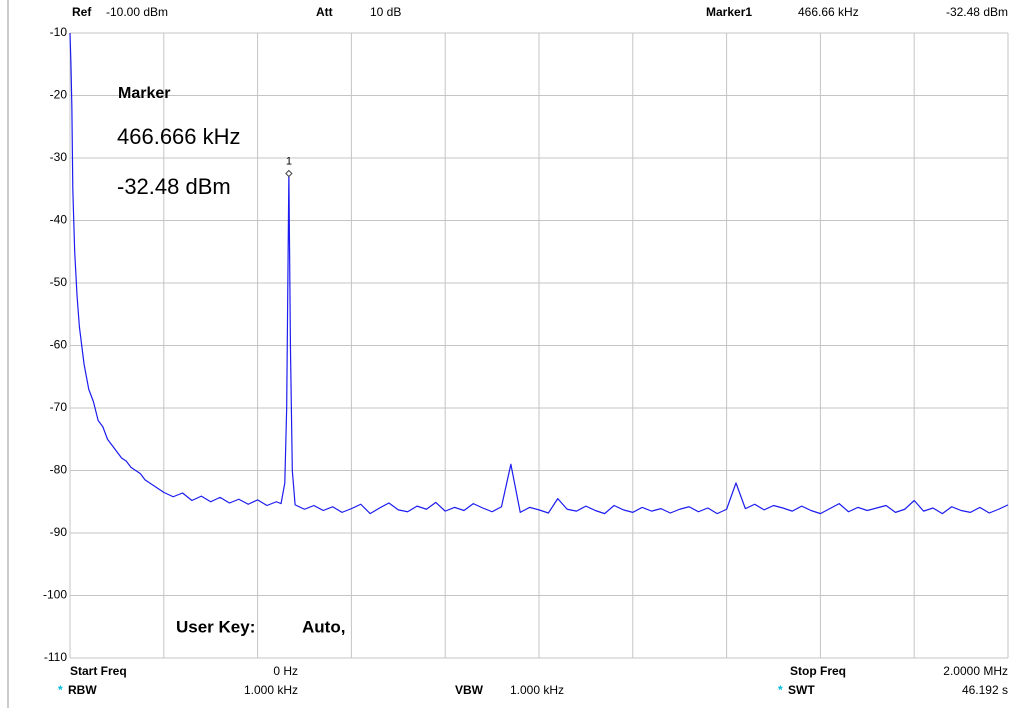 The width and height of the screenshot is (1014, 708). Describe the element at coordinates (59, 157) in the screenshot. I see `y-tick-label: -30` at that location.